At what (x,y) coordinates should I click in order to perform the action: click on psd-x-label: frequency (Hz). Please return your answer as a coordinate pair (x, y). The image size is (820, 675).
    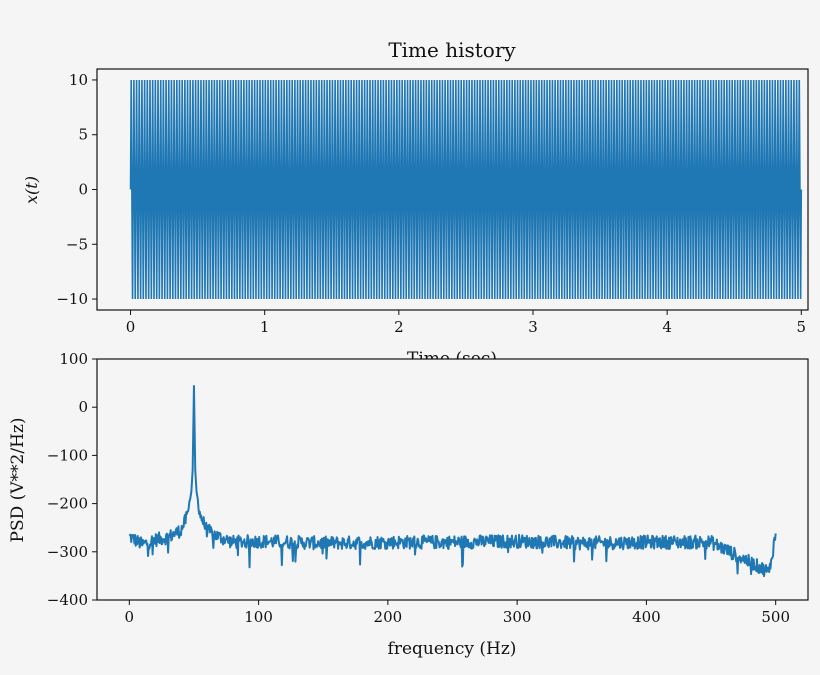
    Looking at the image, I should click on (452, 649).